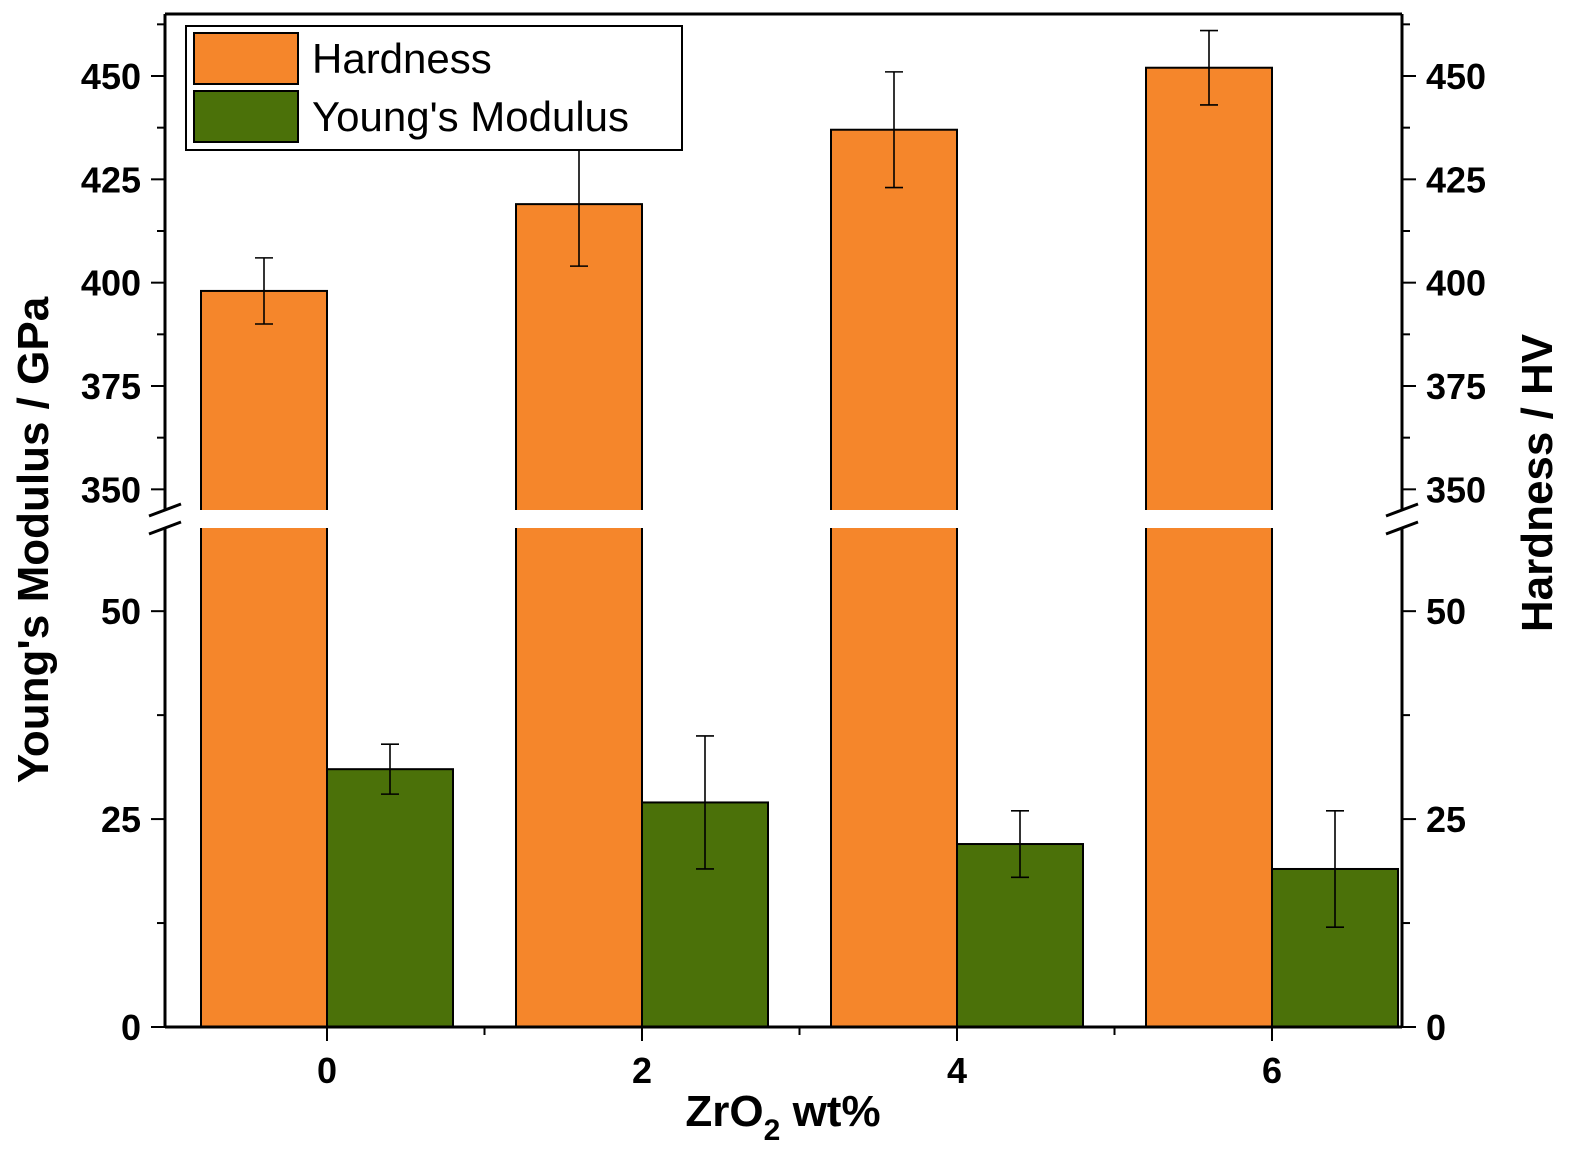  I want to click on axis-break-gap, so click(783, 519).